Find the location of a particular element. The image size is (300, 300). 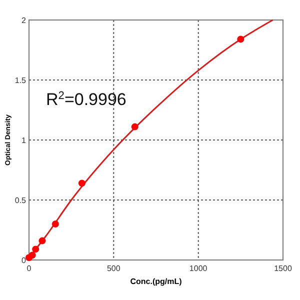

x-tick-label: 500 is located at coordinates (113, 268).